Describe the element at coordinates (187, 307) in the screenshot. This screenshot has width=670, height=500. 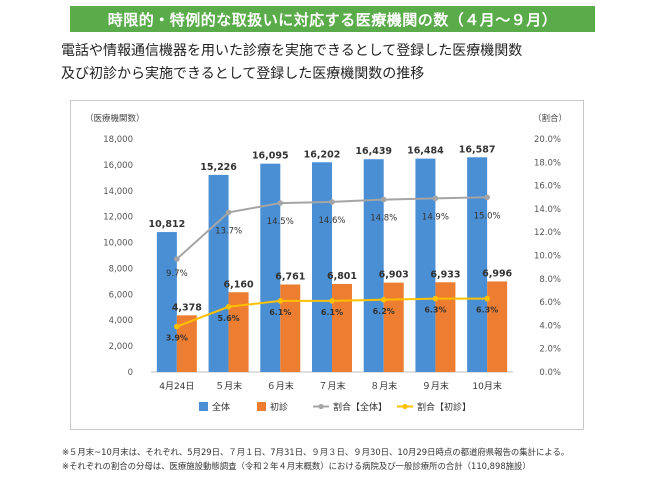
I see `bar-first-visit-value-label: 4,378` at that location.